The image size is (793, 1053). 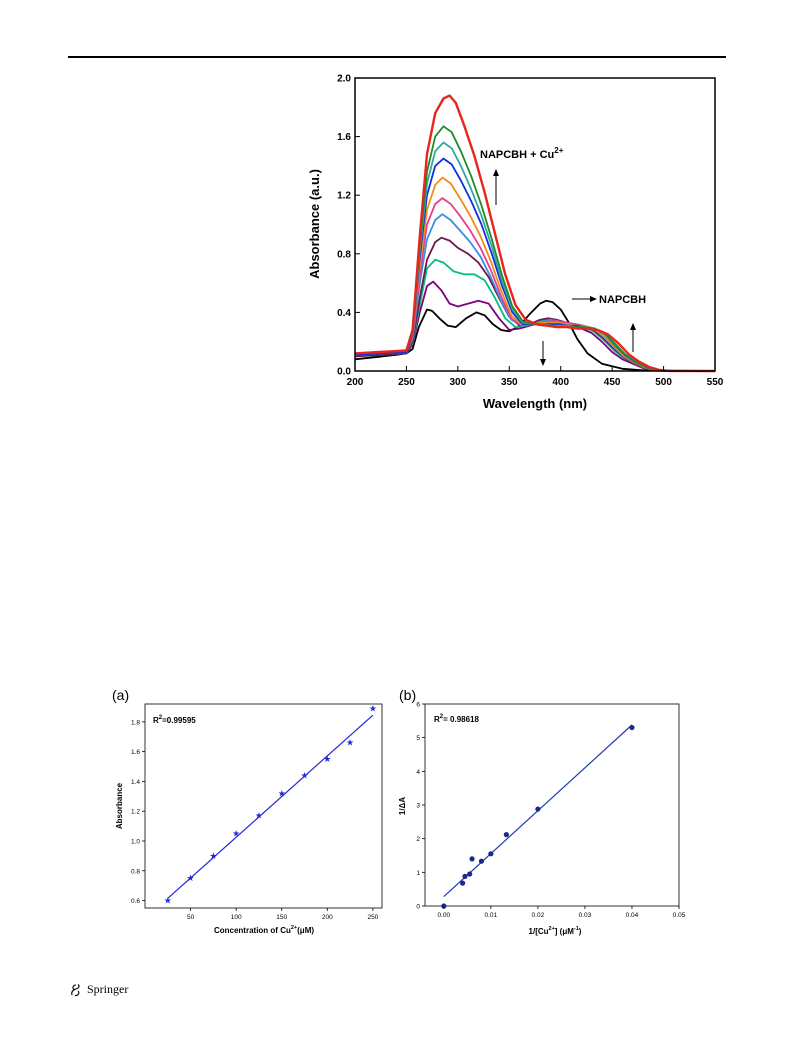 What do you see at coordinates (179, 720) in the screenshot?
I see `r2-a-value: =0.99595` at bounding box center [179, 720].